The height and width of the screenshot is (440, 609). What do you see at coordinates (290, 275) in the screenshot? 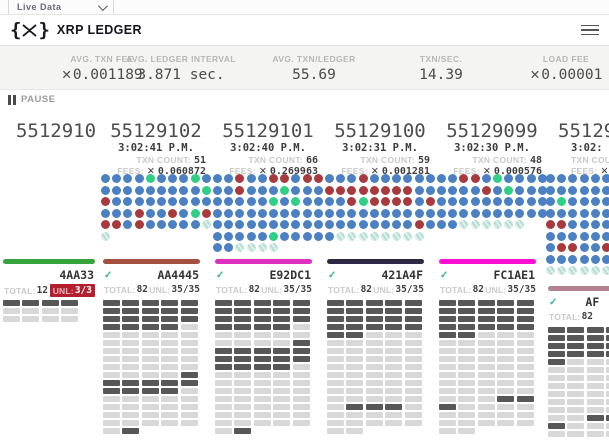
I see `ledger-hash: E92DC1` at bounding box center [290, 275].